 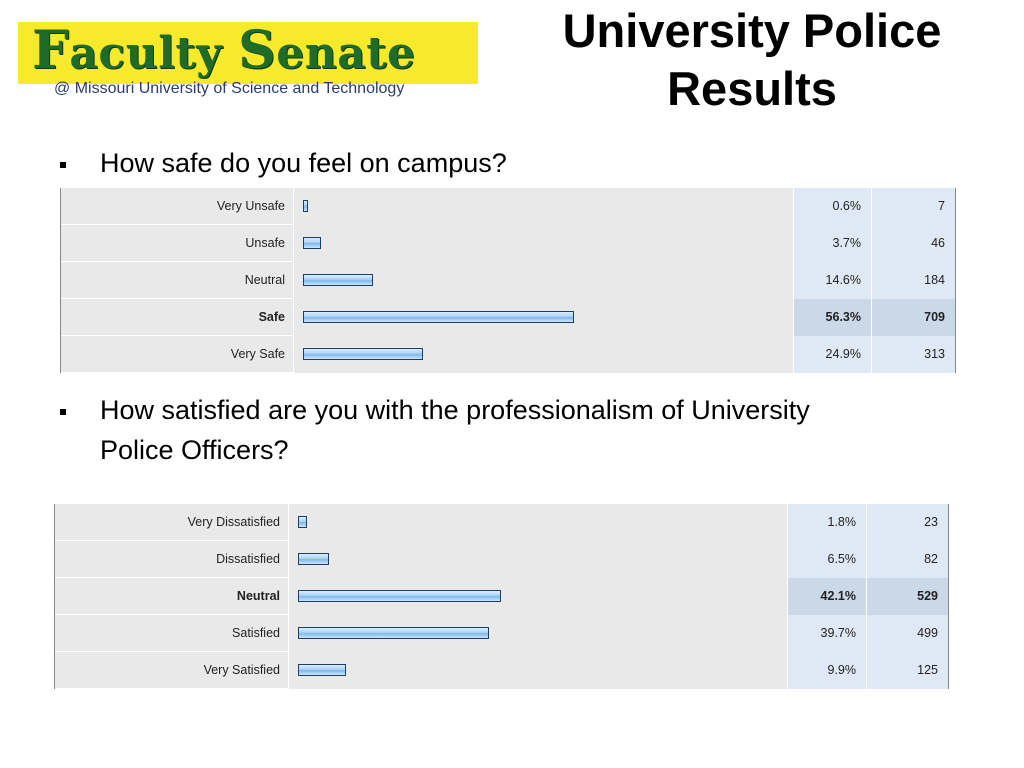 I want to click on percent-value: 42.1%, so click(x=826, y=596).